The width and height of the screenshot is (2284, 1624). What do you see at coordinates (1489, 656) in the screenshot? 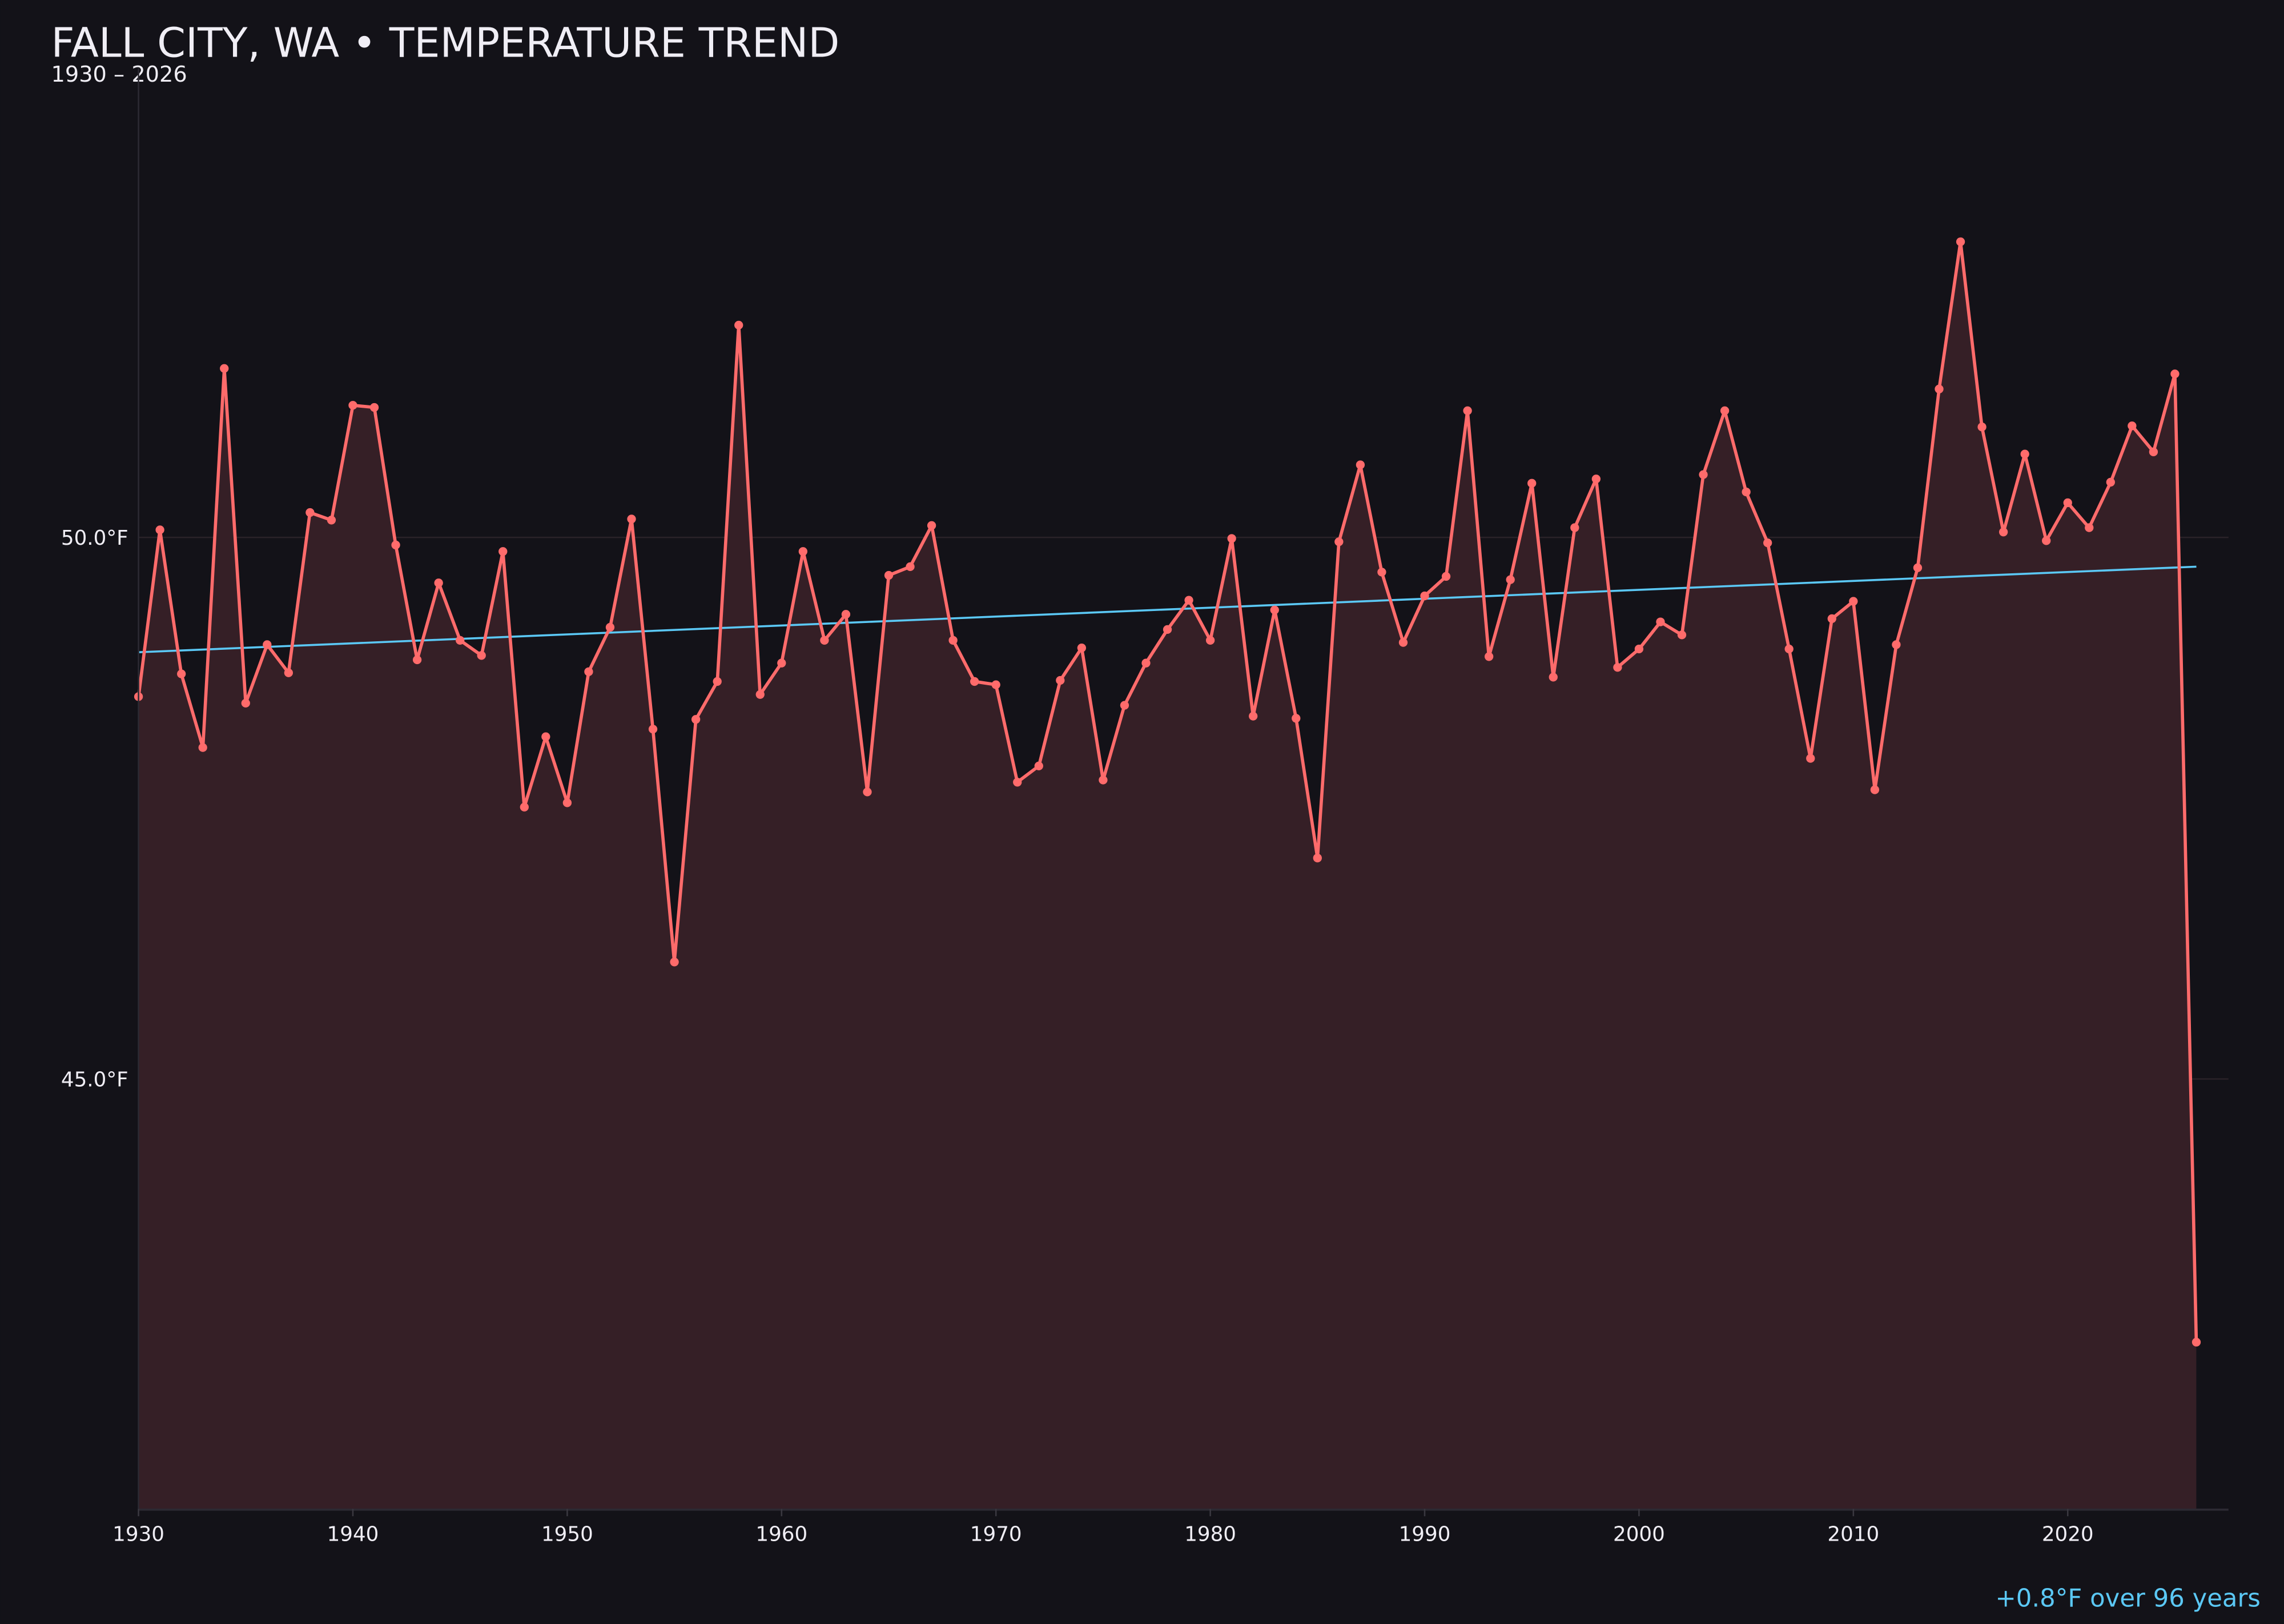
I see `data-point-1993` at bounding box center [1489, 656].